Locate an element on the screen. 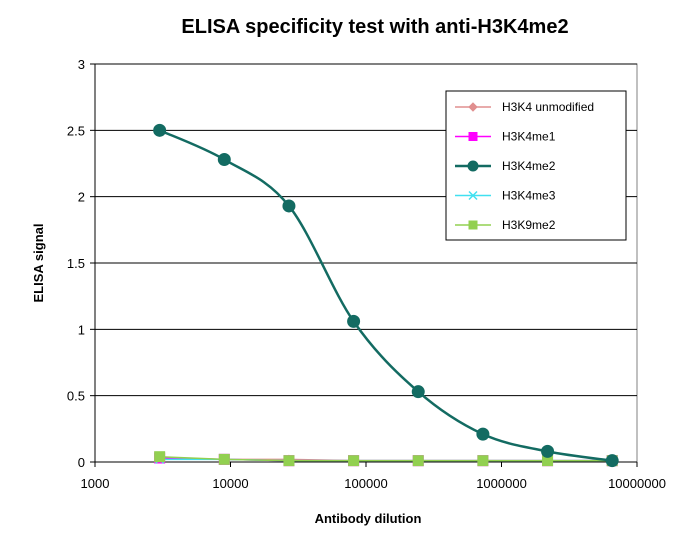 This screenshot has height=555, width=690. legend-marker-h3k4me1 is located at coordinates (473, 136).